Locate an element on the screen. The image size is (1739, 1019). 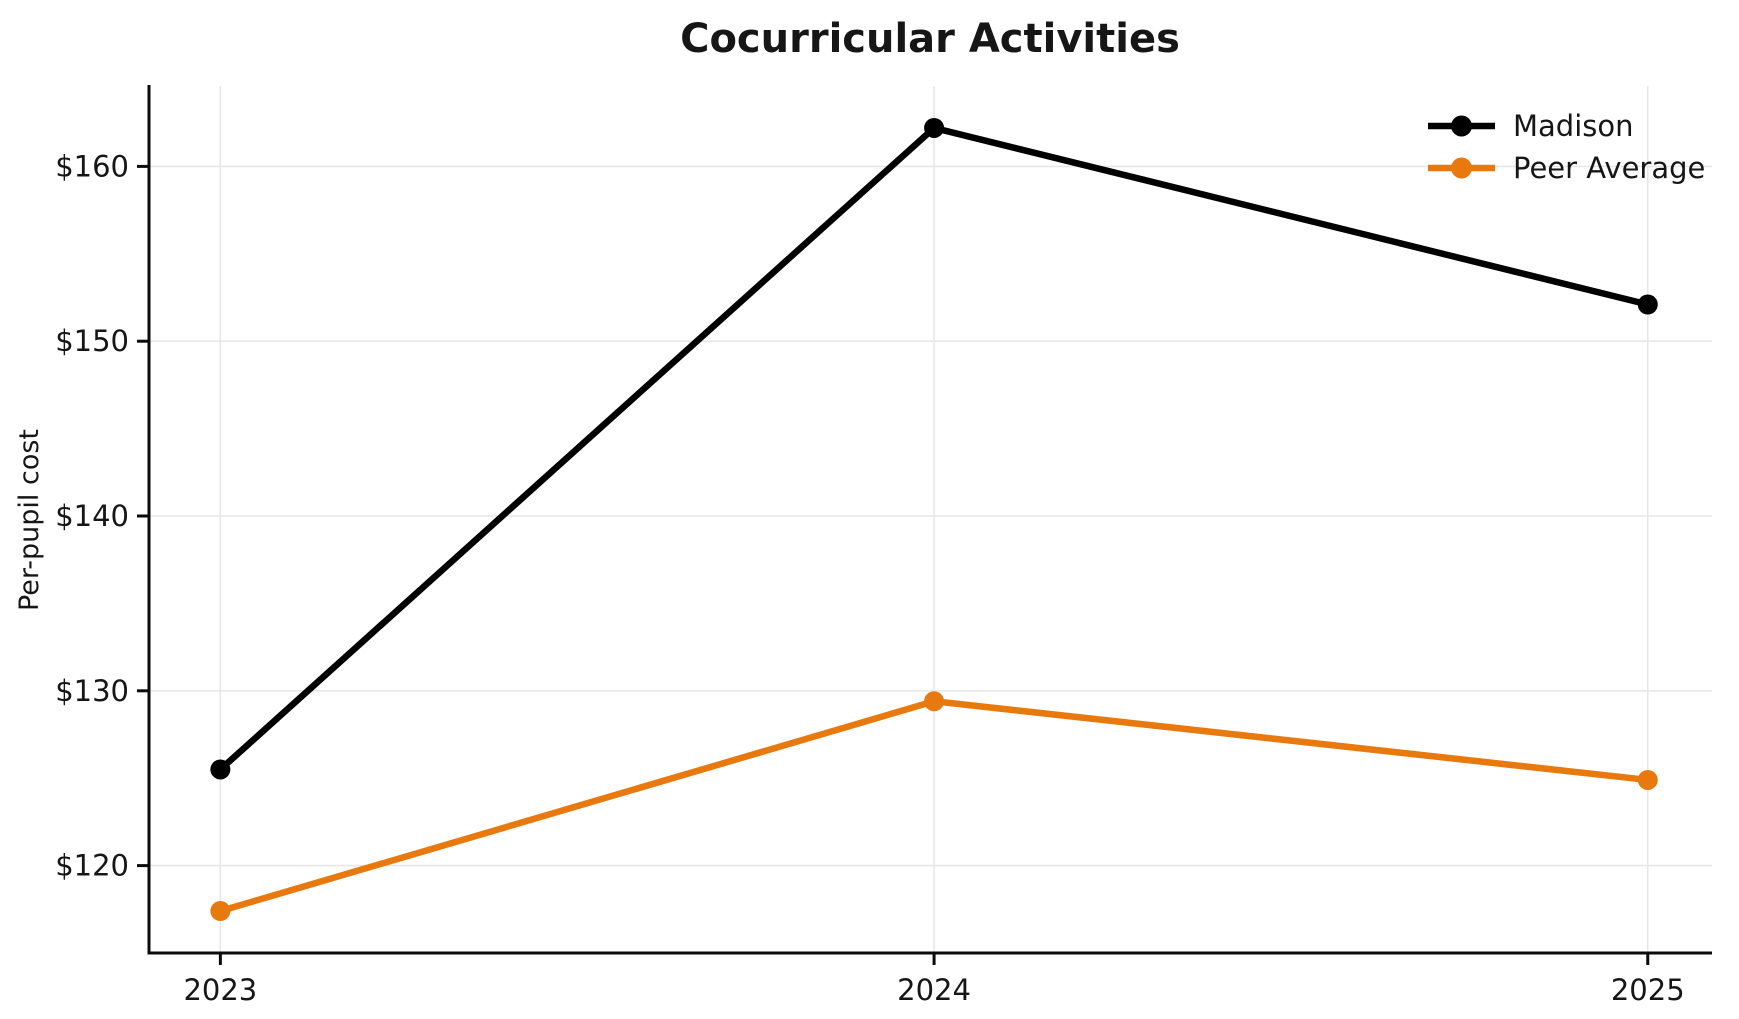
chart-title: Cocurricular Activities is located at coordinates (930, 39).